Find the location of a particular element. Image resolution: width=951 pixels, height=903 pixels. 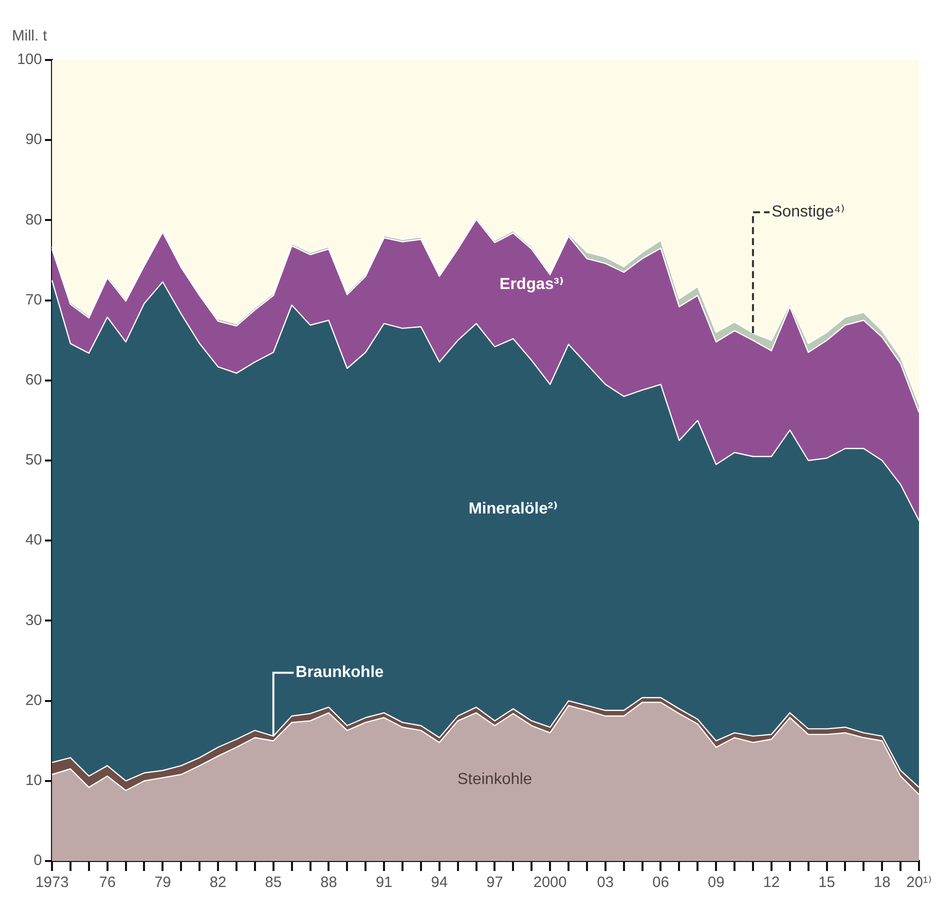

x-tick-label: 82 is located at coordinates (218, 883).